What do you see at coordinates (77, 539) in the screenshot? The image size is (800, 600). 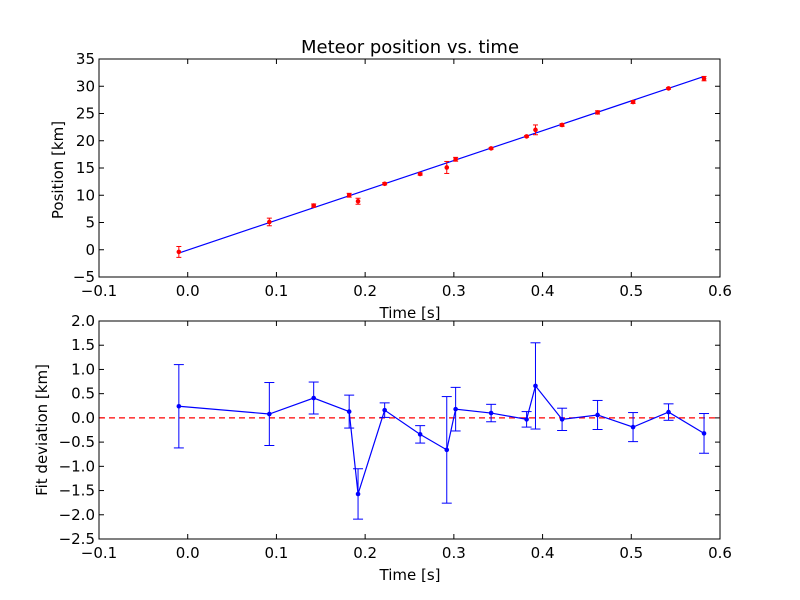 I see `y-tick-label: −2.5` at bounding box center [77, 539].